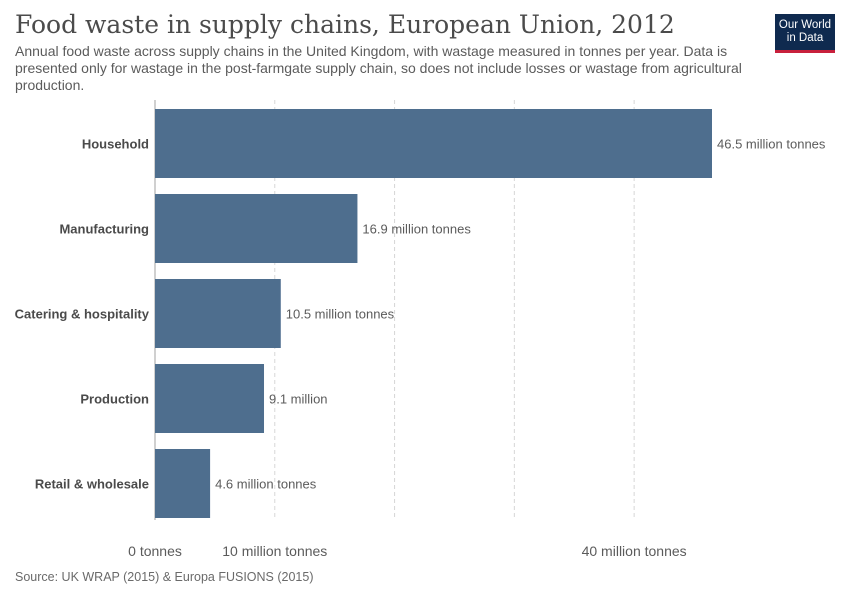  Describe the element at coordinates (298, 399) in the screenshot. I see `value-label: 9.1 million` at that location.